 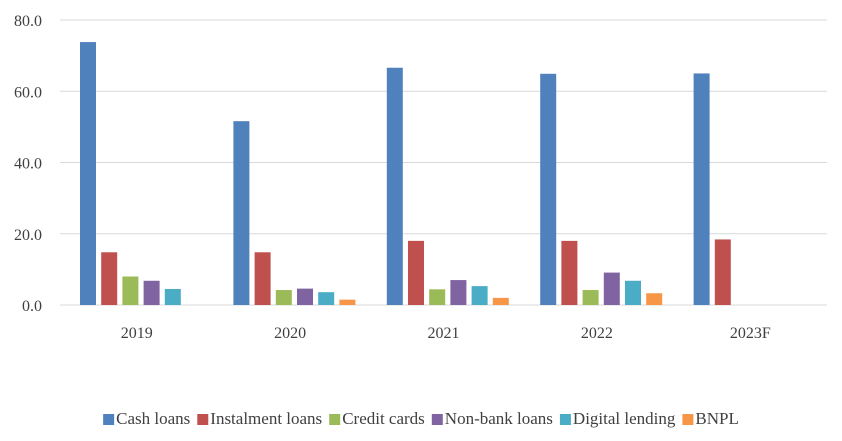 What do you see at coordinates (548, 189) in the screenshot?
I see `bar-cash-loans-2022` at bounding box center [548, 189].